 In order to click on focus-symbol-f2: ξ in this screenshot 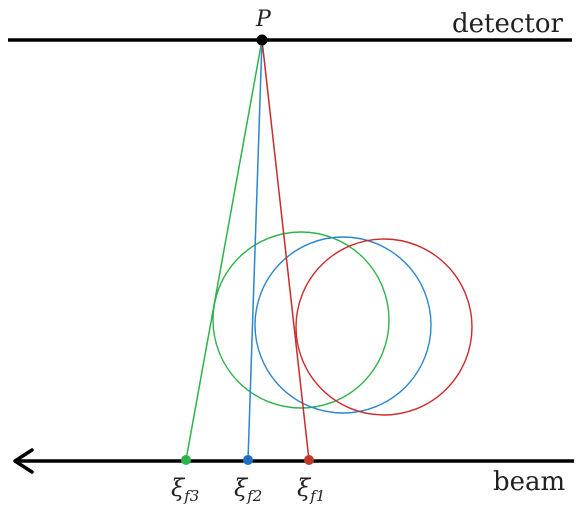, I will do `click(241, 488)`.